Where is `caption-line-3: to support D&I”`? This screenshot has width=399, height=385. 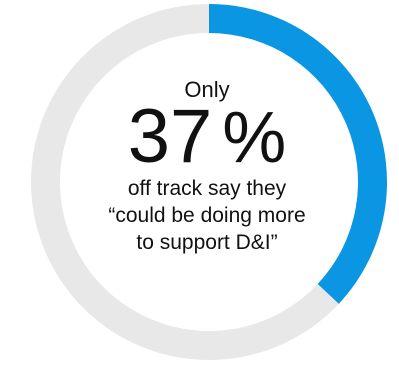
caption-line-3: to support D&I” is located at coordinates (207, 242).